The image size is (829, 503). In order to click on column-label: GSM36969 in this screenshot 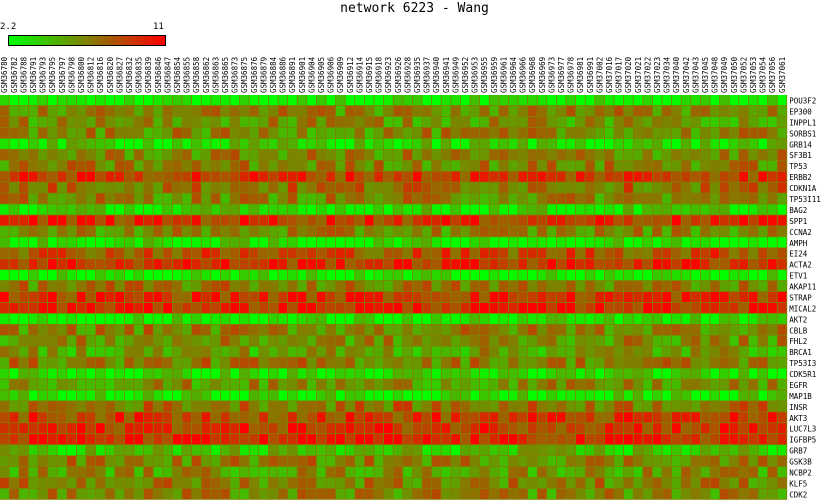, I will do `click(542, 75)`.